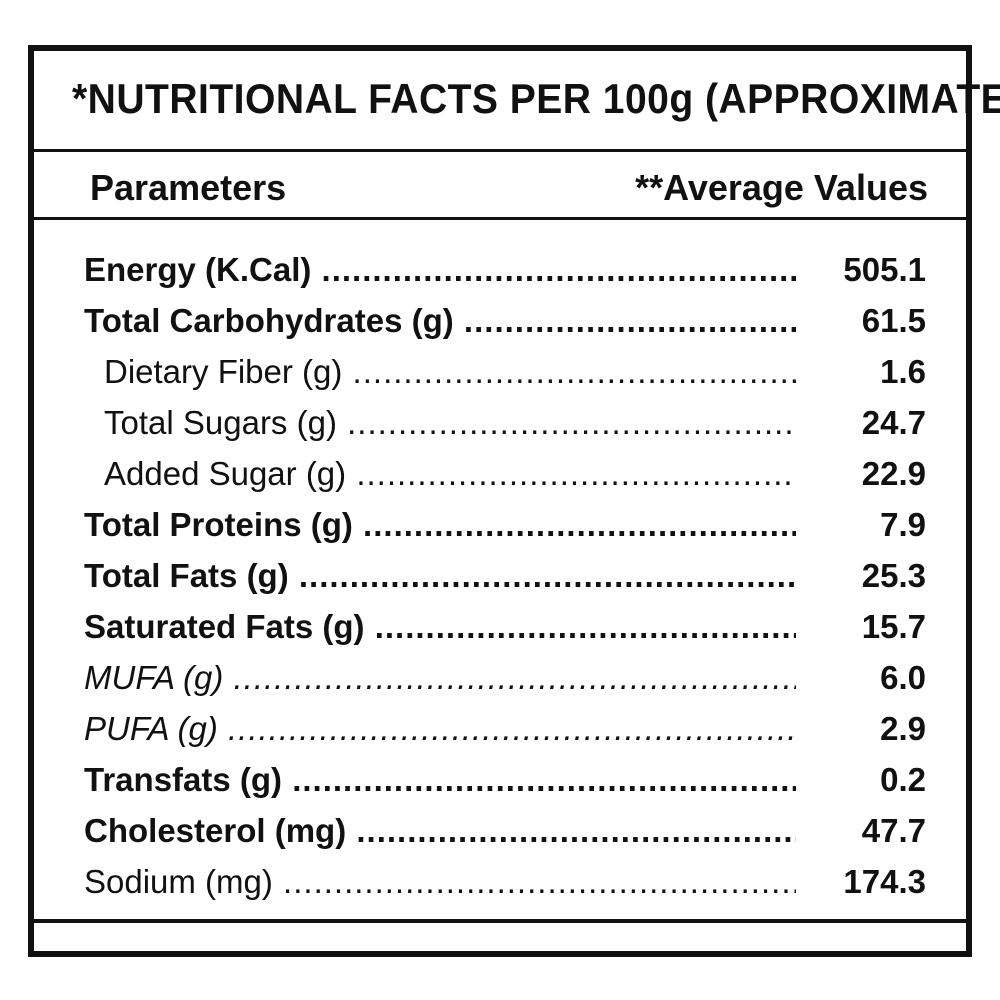  Describe the element at coordinates (893, 320) in the screenshot. I see `row-value: 61.5` at that location.